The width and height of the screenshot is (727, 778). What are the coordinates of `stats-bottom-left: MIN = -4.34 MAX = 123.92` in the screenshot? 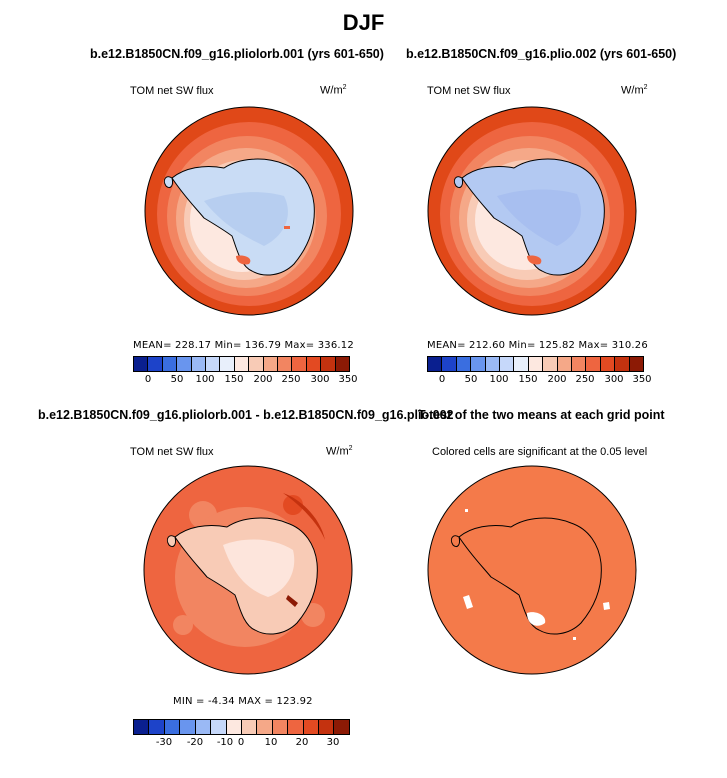 It's located at (243, 701).